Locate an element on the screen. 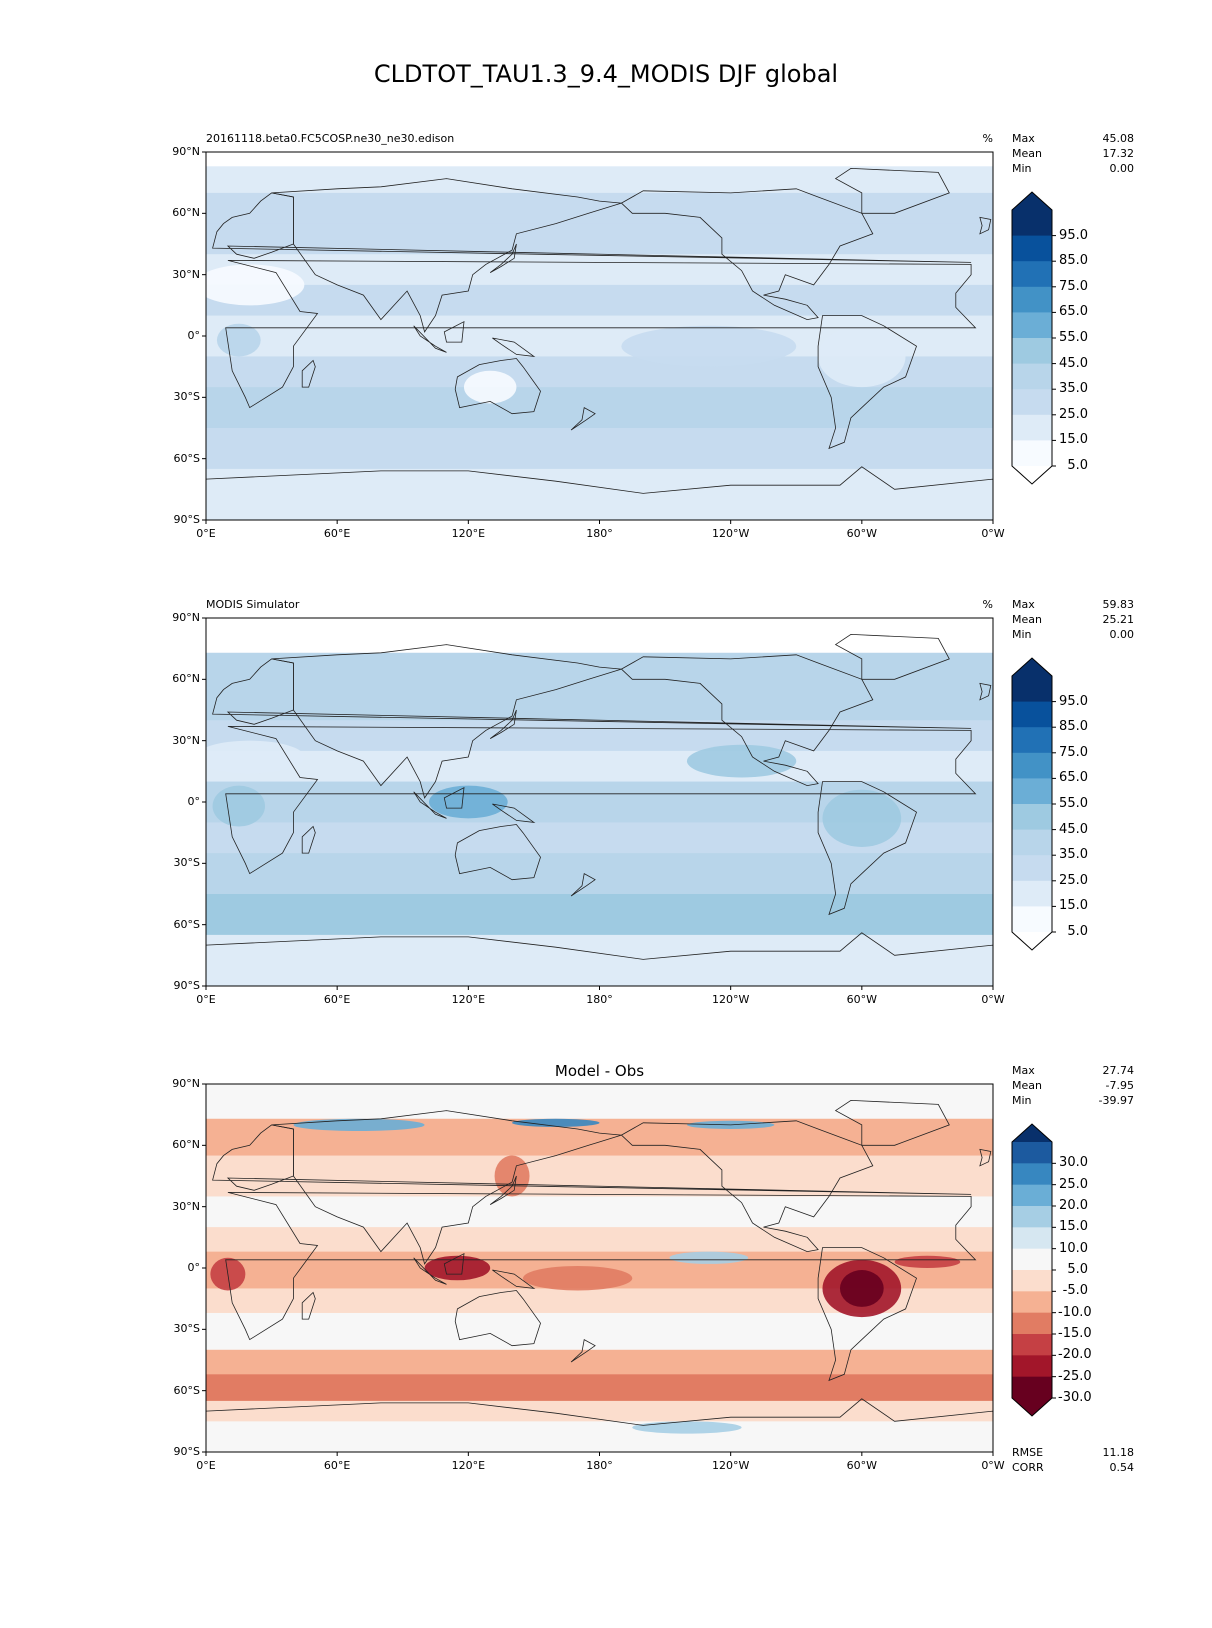  lon-tick-label: 0°E is located at coordinates (206, 533).